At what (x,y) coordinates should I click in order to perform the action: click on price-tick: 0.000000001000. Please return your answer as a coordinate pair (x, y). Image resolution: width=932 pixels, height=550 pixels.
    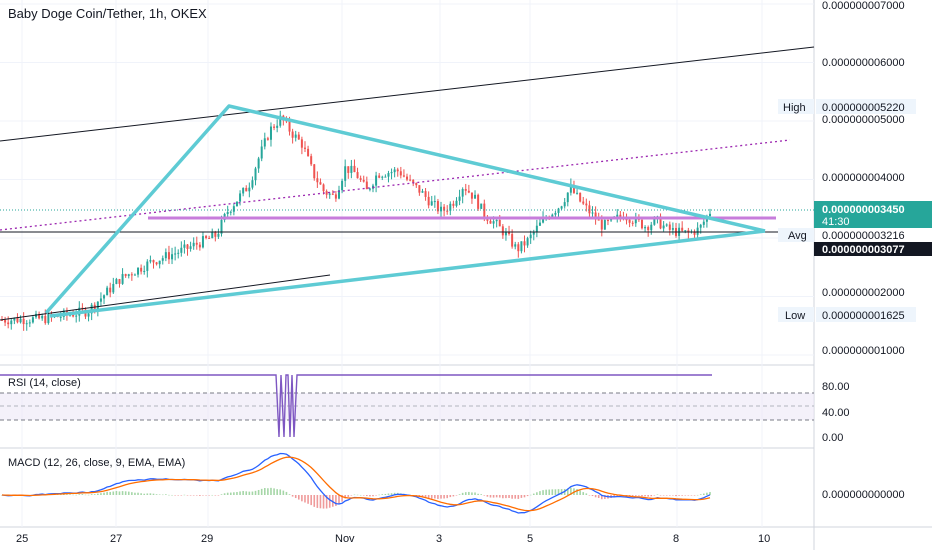
    Looking at the image, I should click on (863, 351).